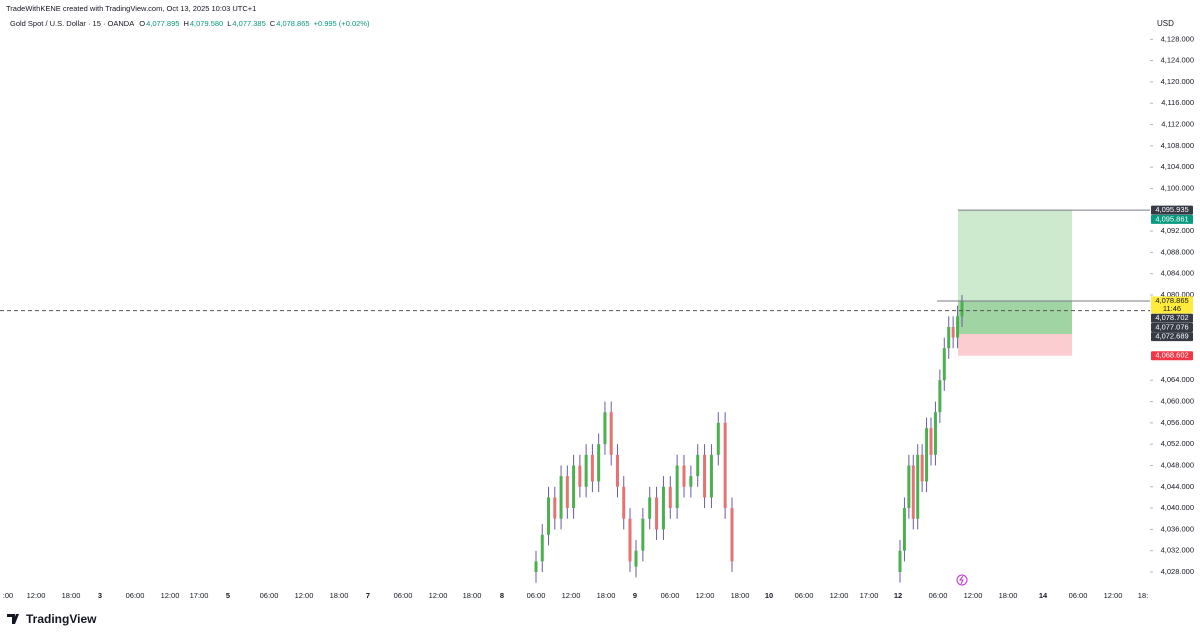 This screenshot has height=638, width=1200. I want to click on y-tick-label: 4,064.000, so click(1177, 379).